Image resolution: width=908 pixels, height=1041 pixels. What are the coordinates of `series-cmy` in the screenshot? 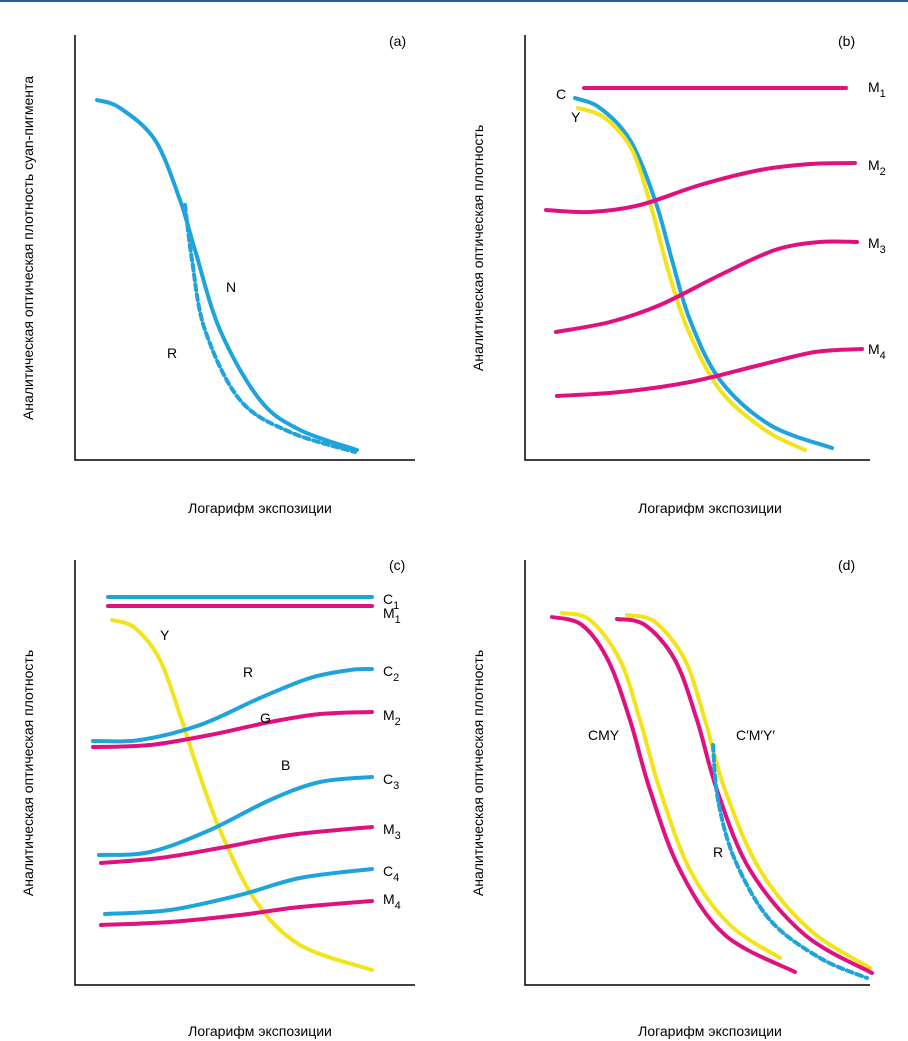 It's located at (673, 794).